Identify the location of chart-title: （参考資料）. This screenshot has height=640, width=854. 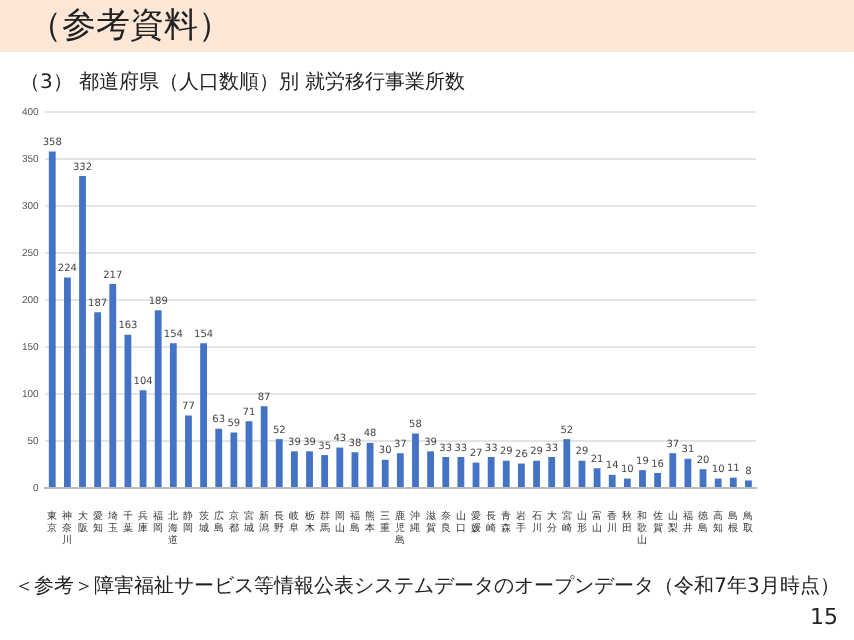
(427, 26).